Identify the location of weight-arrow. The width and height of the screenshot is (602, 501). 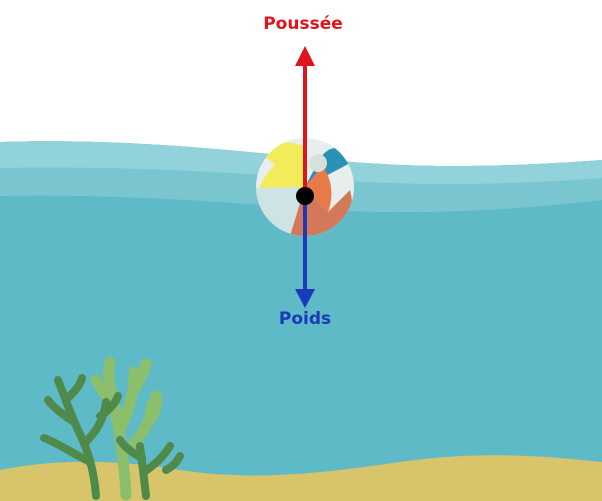
(305, 252).